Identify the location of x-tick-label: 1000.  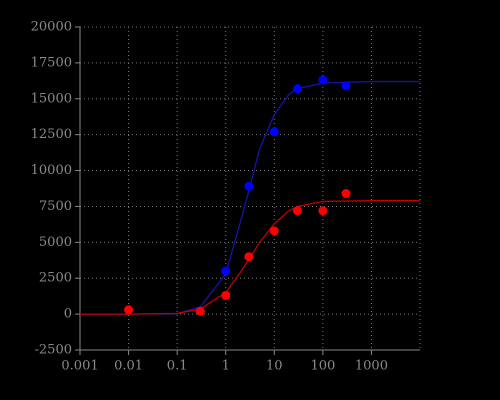
(371, 366).